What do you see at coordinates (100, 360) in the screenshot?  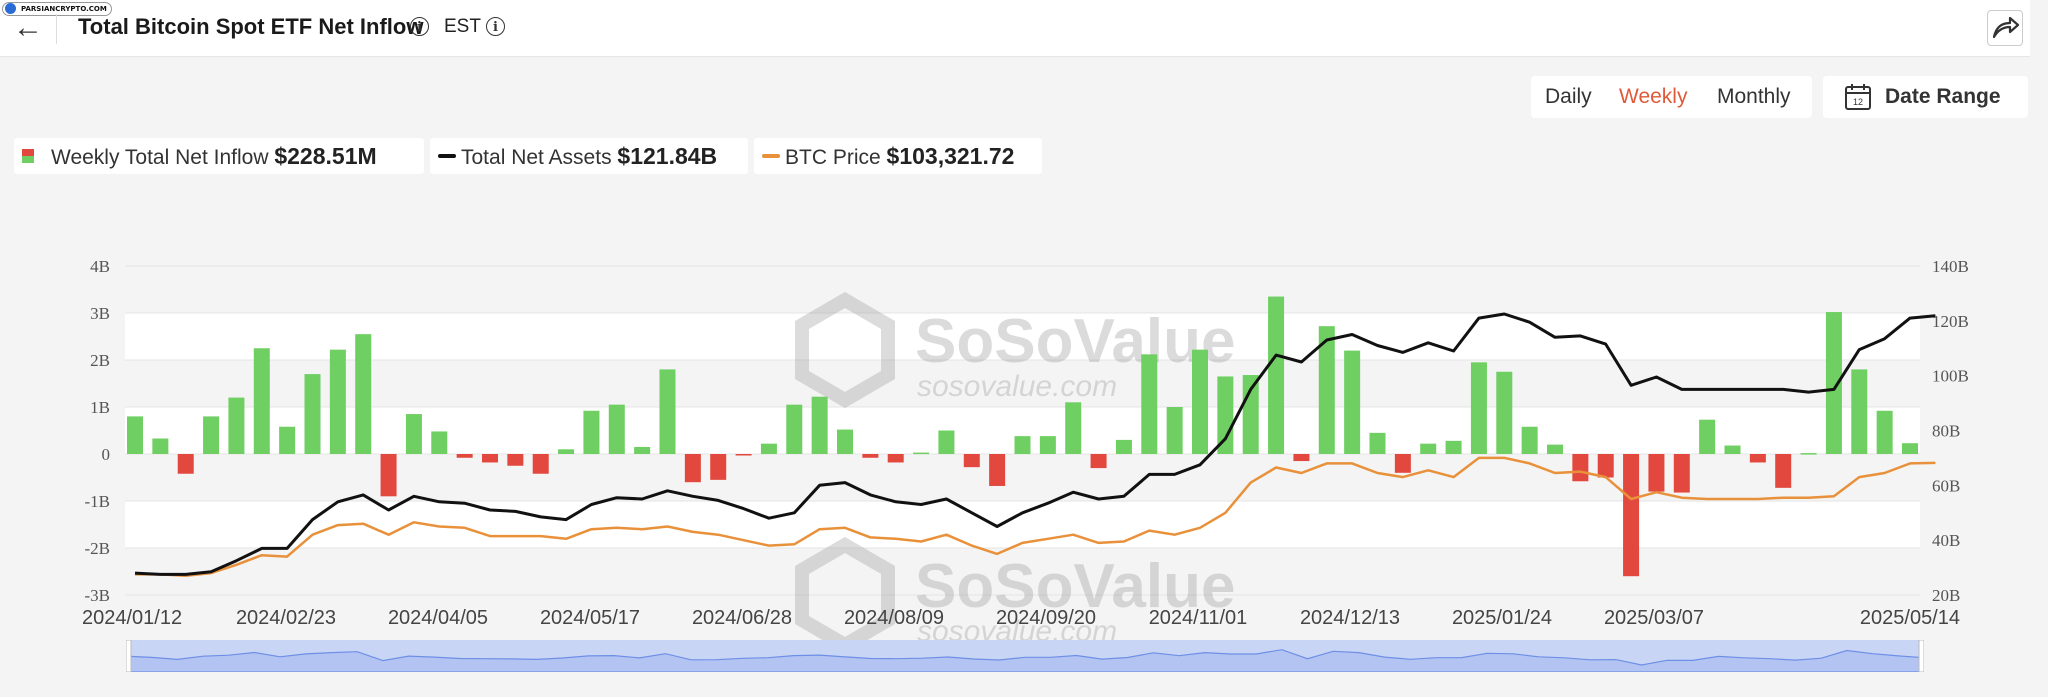 I see `left-axis-tick-label: 2B` at bounding box center [100, 360].